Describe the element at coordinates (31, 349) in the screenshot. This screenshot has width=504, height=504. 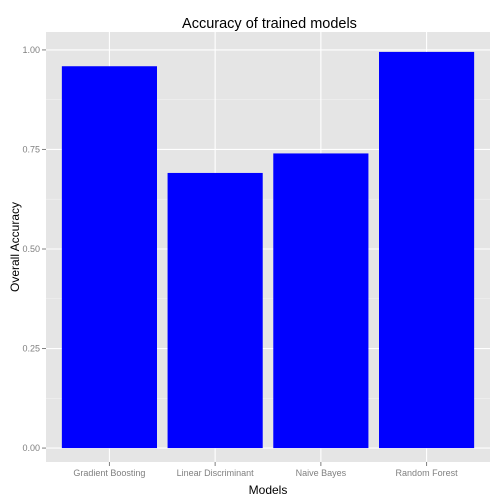
I see `y-tick-label: 0.25` at that location.